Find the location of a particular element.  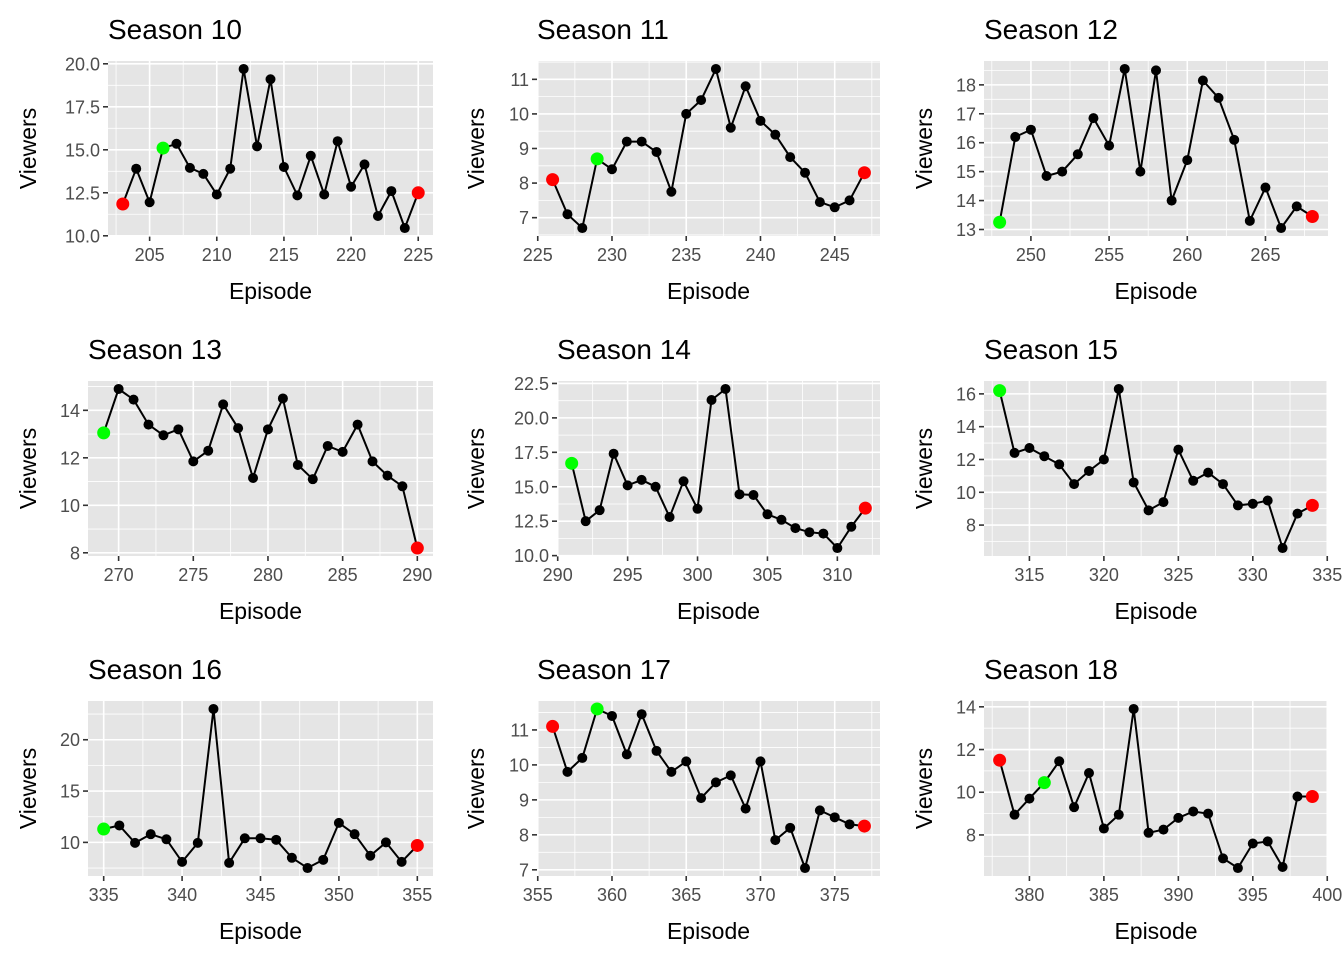

x-tick-label: 295 is located at coordinates (628, 575).